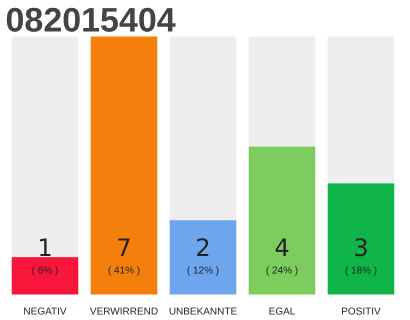  I want to click on annotation: ( 6% ), so click(45, 270).